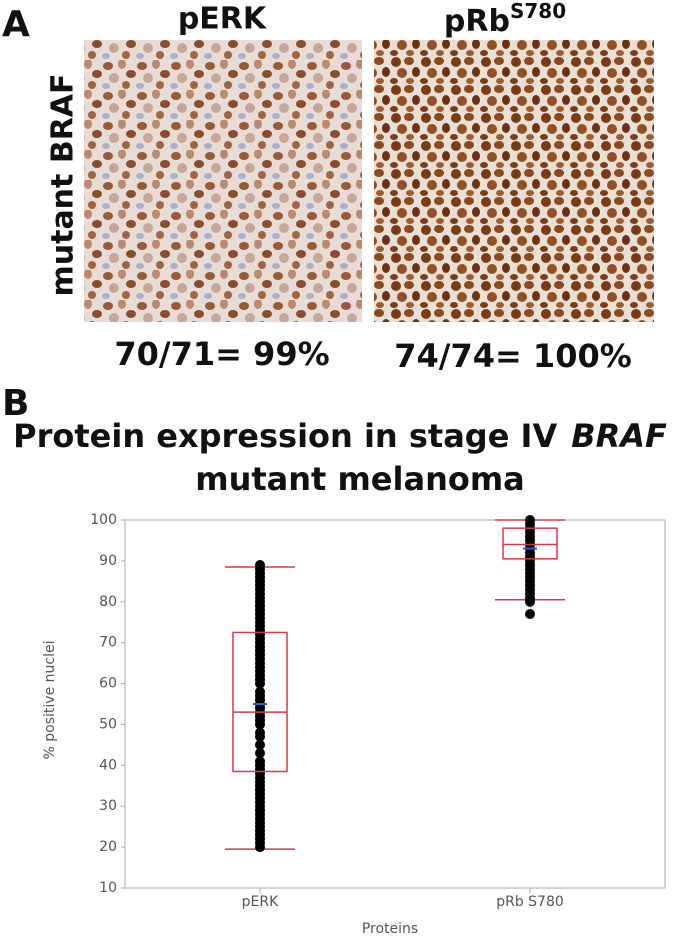  What do you see at coordinates (223, 19) in the screenshot?
I see `column-label: pERK` at bounding box center [223, 19].